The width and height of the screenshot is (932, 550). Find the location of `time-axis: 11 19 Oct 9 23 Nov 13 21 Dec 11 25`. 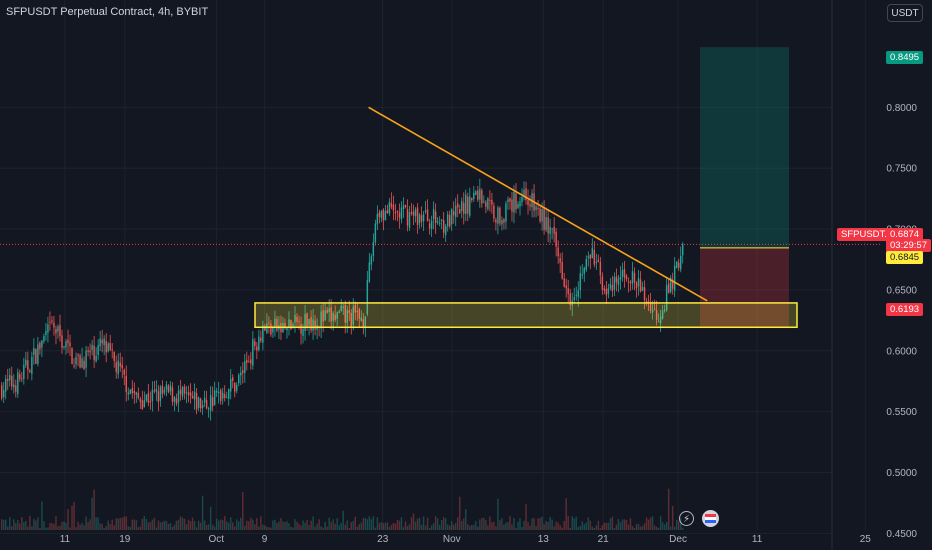

time-axis: 11 19 Oct 9 23 Nov 13 21 Dec 11 25 is located at coordinates (466, 539).